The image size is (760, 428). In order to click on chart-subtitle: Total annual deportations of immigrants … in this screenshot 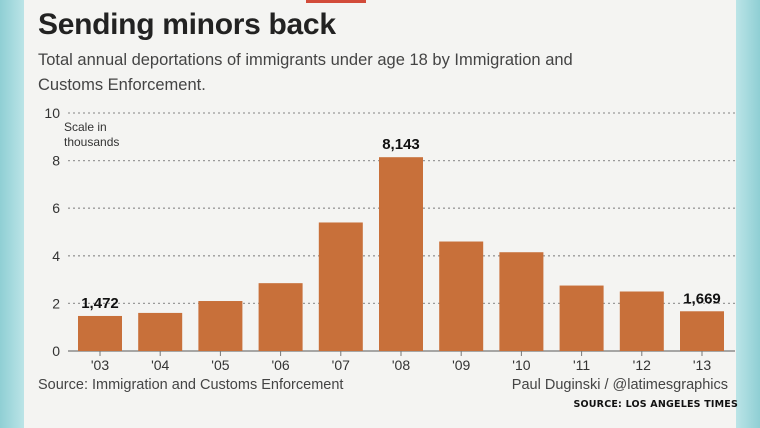, I will do `click(305, 72)`.